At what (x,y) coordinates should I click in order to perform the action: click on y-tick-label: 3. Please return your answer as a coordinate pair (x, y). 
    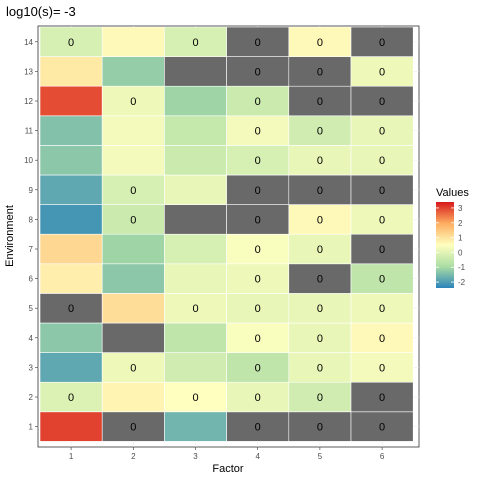
    Looking at the image, I should click on (31, 367).